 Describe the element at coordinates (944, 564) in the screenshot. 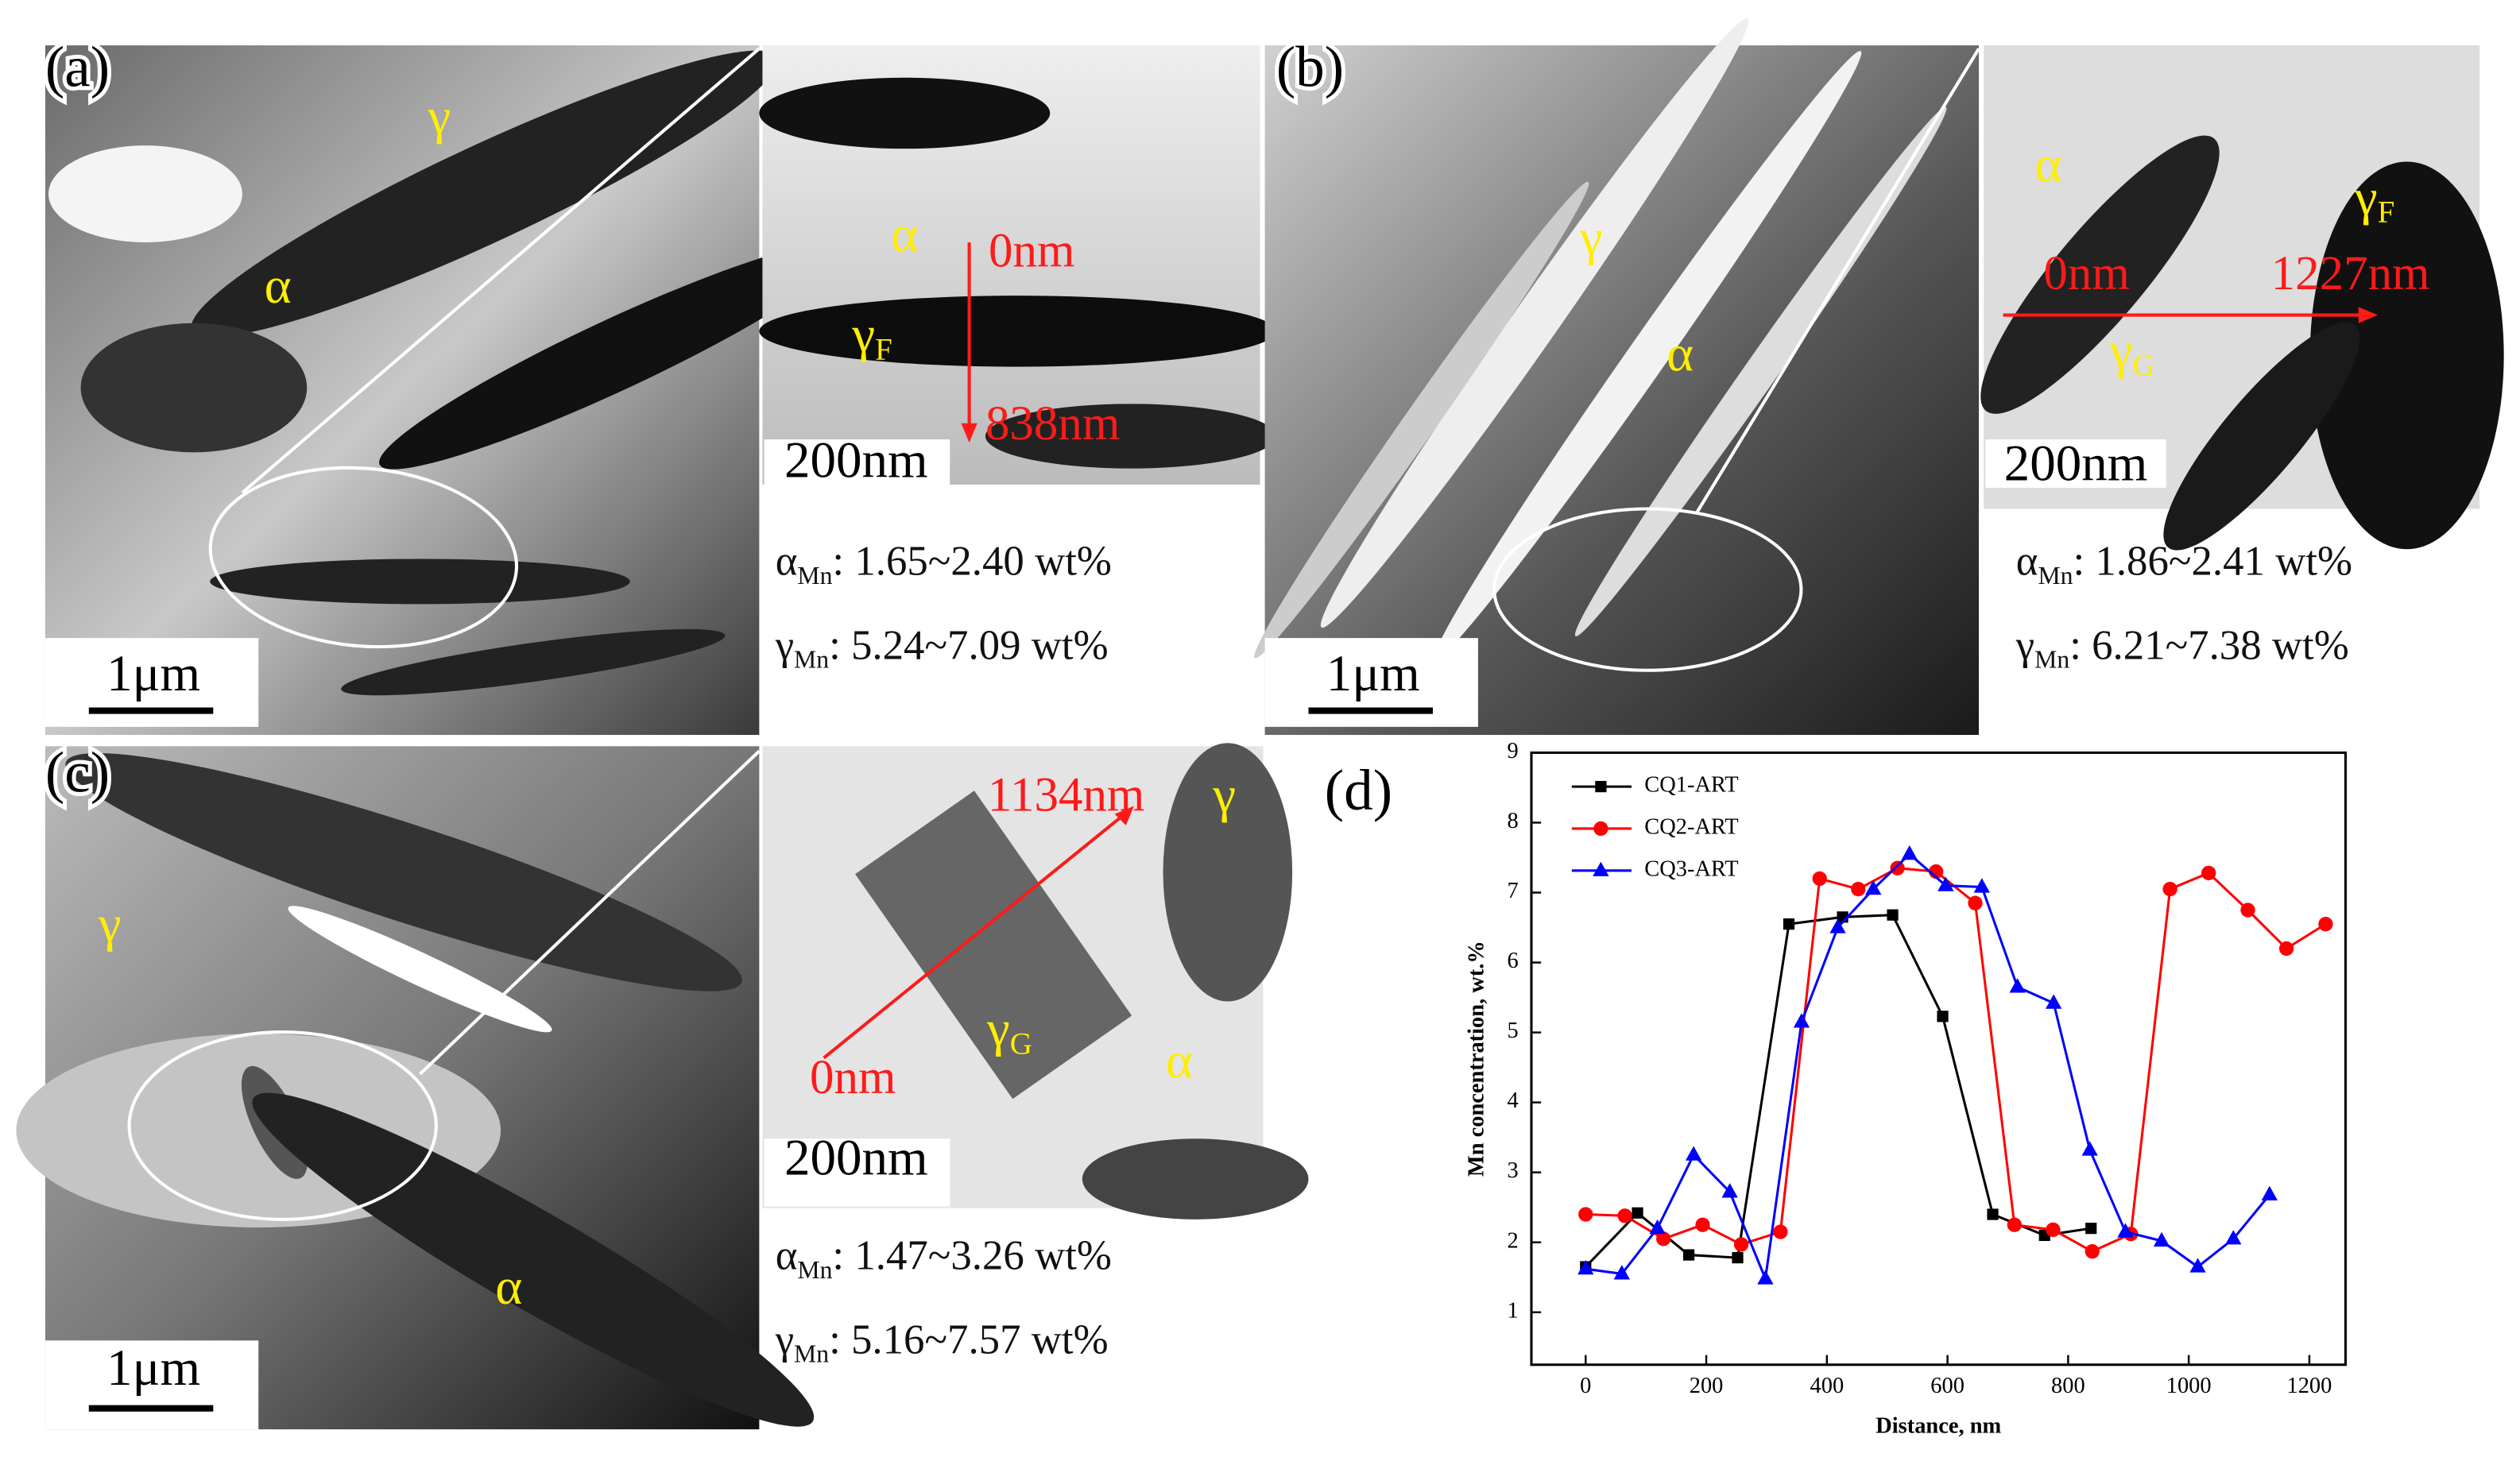

I see `label: αMn: 1.65~2.40 wt%` at that location.